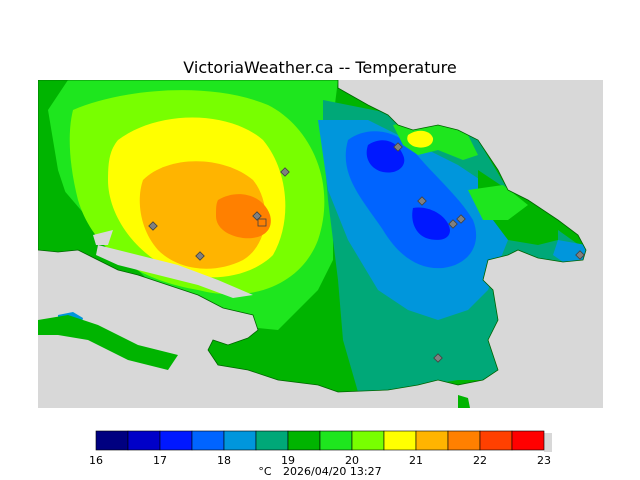 This screenshot has width=640, height=480. I want to click on legend-tick-label: 21, so click(416, 460).